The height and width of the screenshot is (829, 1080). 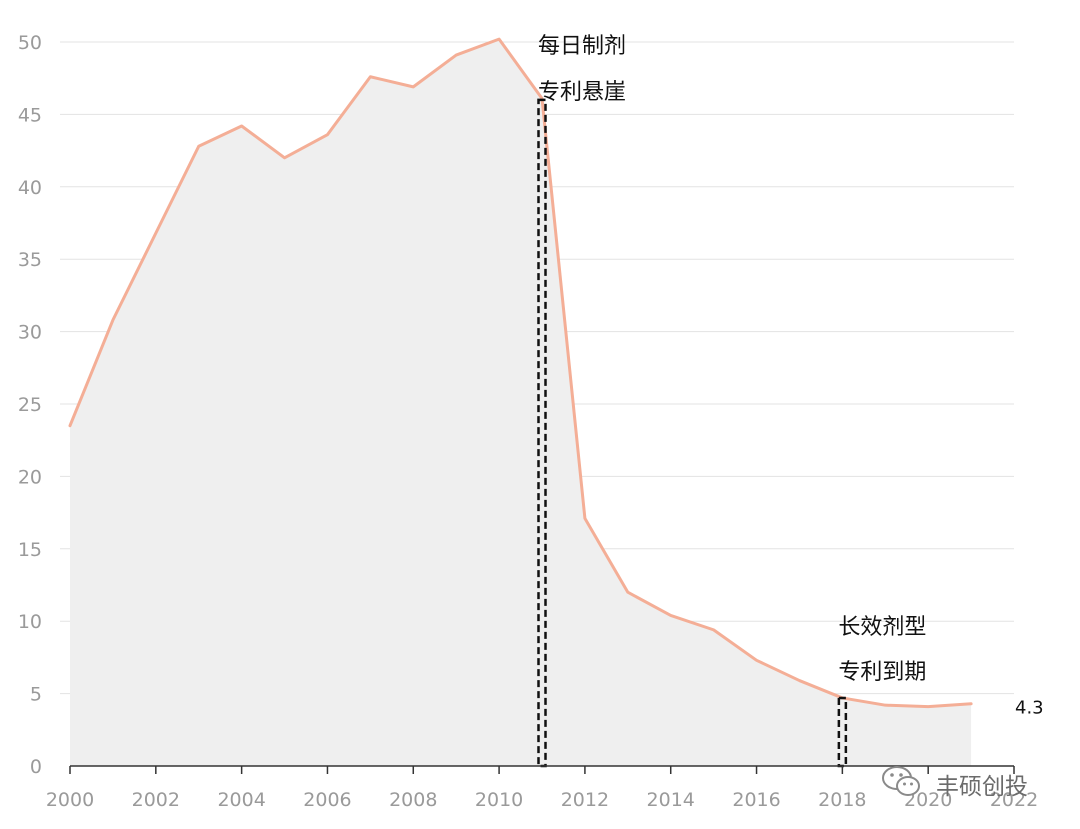 I want to click on wechat-icon, so click(x=901, y=781).